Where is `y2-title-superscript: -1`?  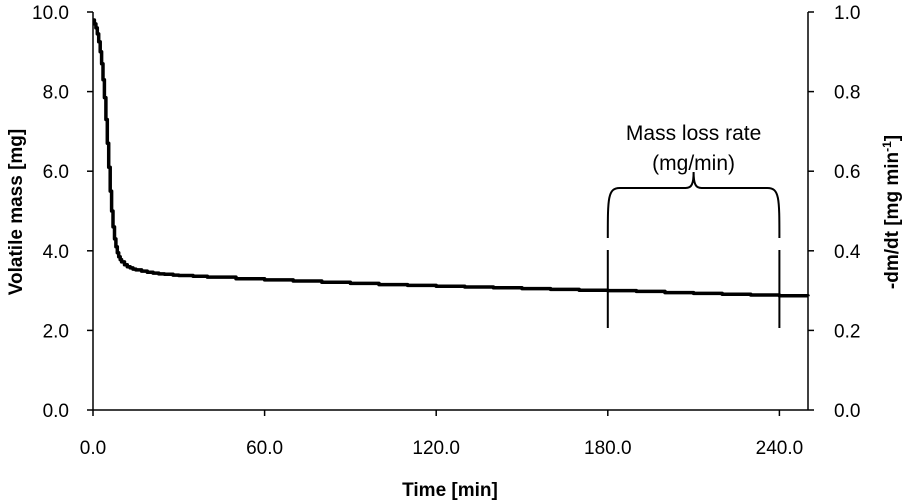
y2-title-superscript: -1 is located at coordinates (887, 146).